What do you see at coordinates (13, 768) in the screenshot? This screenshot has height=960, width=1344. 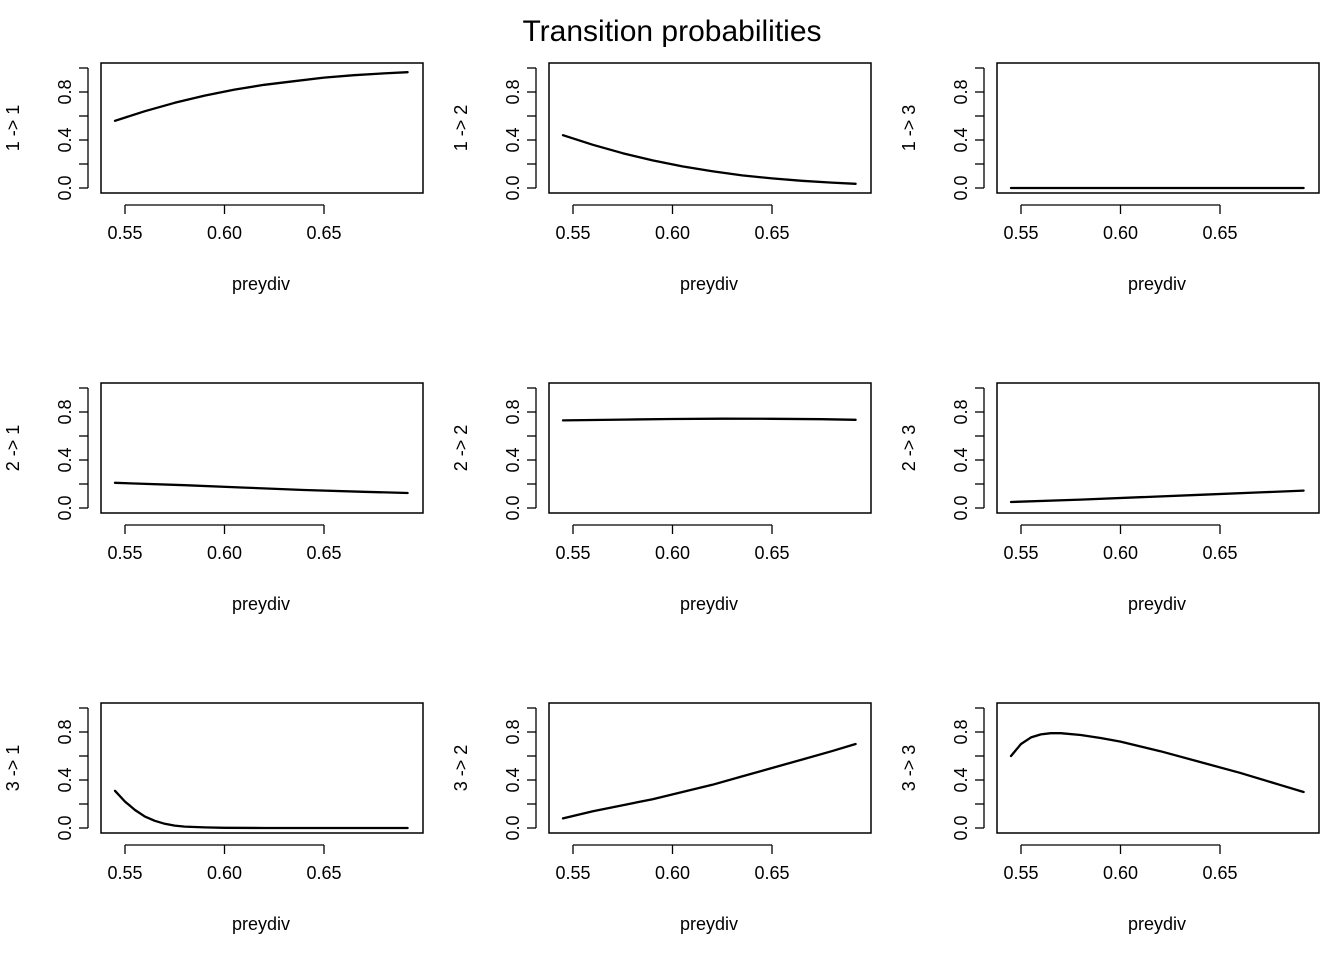 I see `y-axis-label: 3 -> 1` at bounding box center [13, 768].